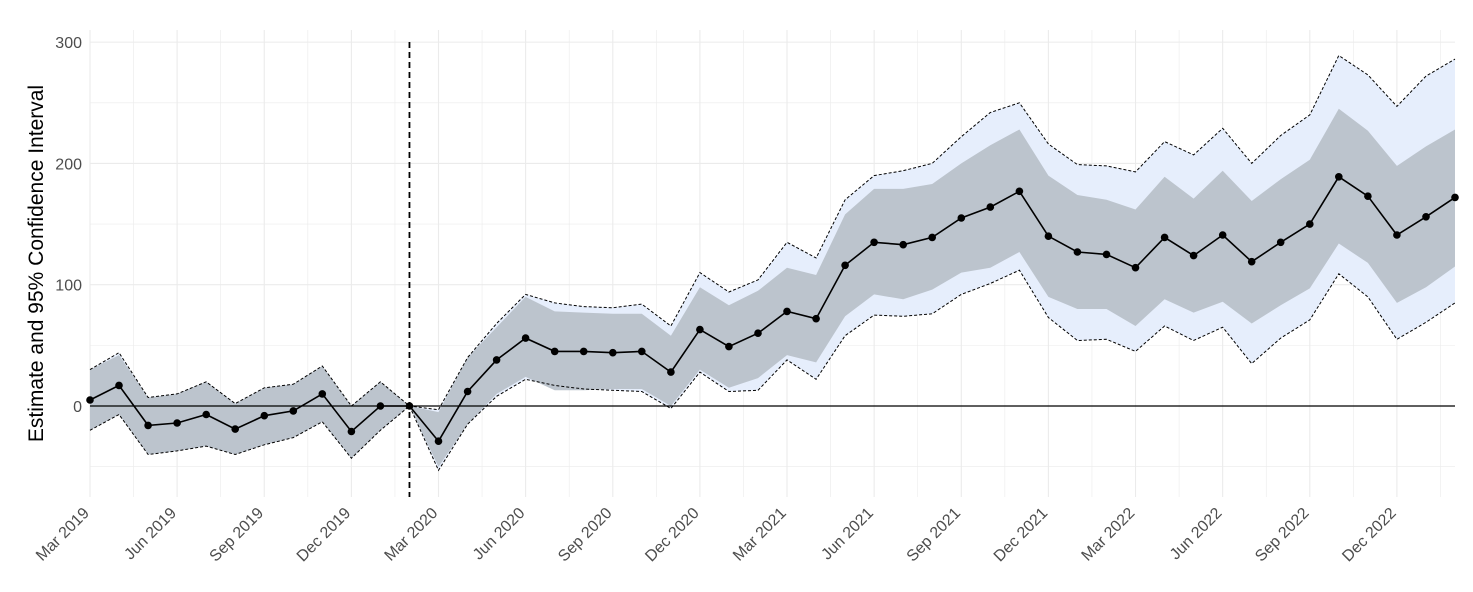 The image size is (1473, 592). Describe the element at coordinates (934, 535) in the screenshot. I see `x-tick-label: Sep 2021` at that location.